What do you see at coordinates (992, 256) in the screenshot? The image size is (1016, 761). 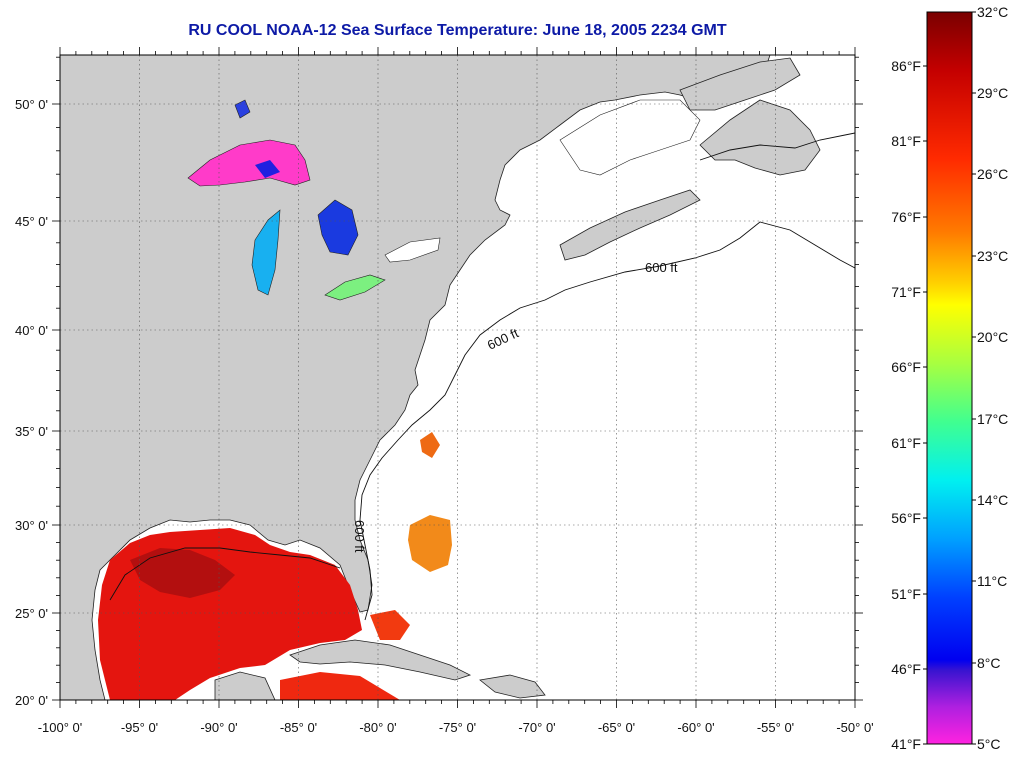 I see `colorbar-celsius-label: 23°C` at bounding box center [992, 256].